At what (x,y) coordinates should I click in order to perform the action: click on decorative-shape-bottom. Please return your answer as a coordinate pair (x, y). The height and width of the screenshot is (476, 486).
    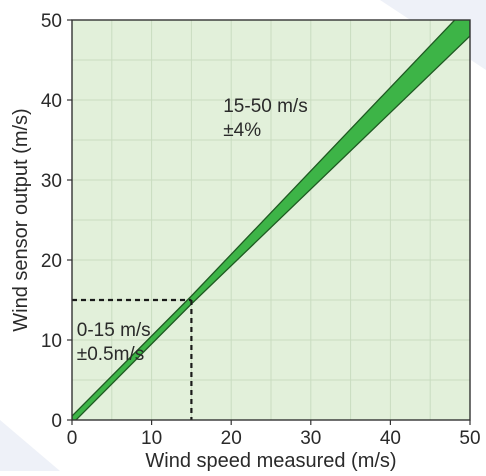
    Looking at the image, I should click on (30, 445).